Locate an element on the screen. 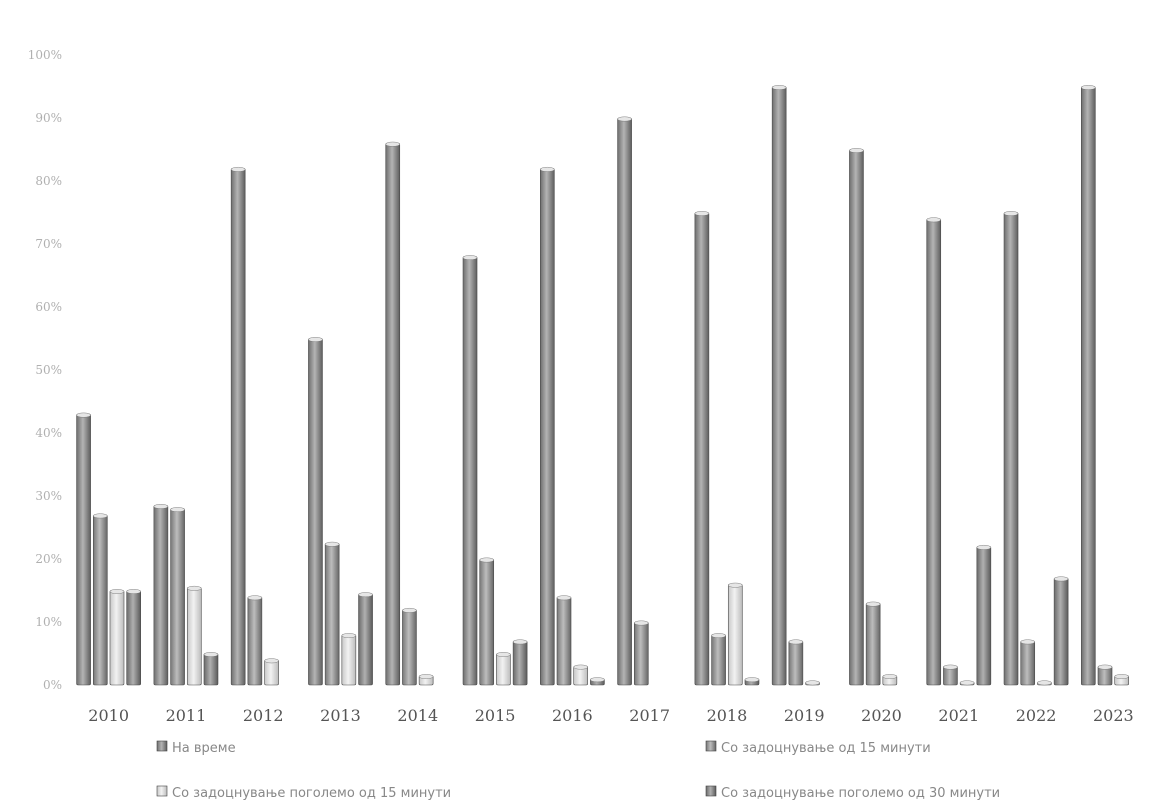  x-tick-label: 2021 is located at coordinates (958, 715).